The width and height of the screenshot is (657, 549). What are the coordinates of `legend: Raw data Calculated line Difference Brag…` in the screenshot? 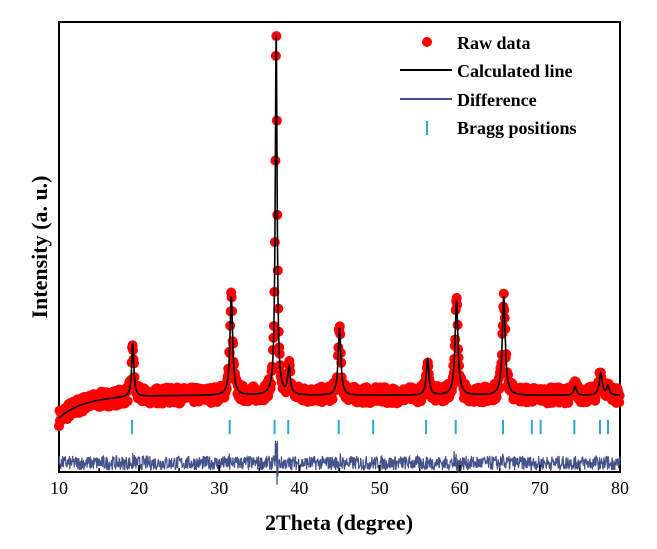 It's located at (488, 85).